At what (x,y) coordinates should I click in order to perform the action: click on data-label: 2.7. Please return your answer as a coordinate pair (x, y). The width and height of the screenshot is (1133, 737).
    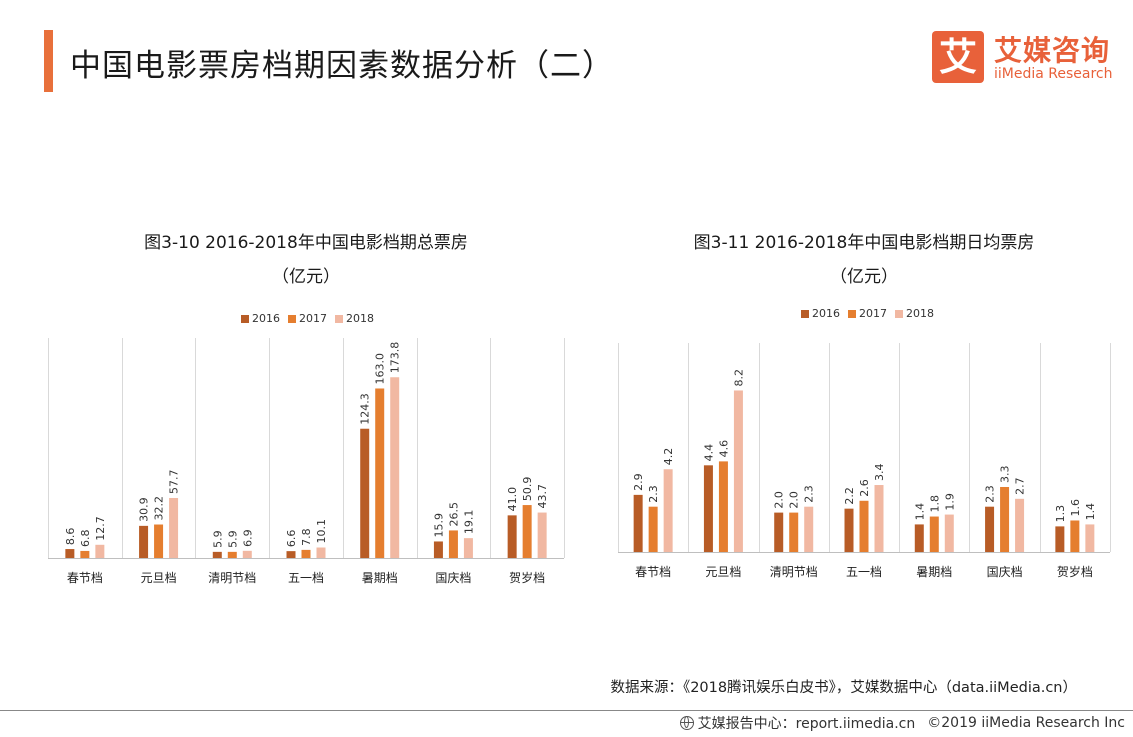
    Looking at the image, I should click on (1020, 486).